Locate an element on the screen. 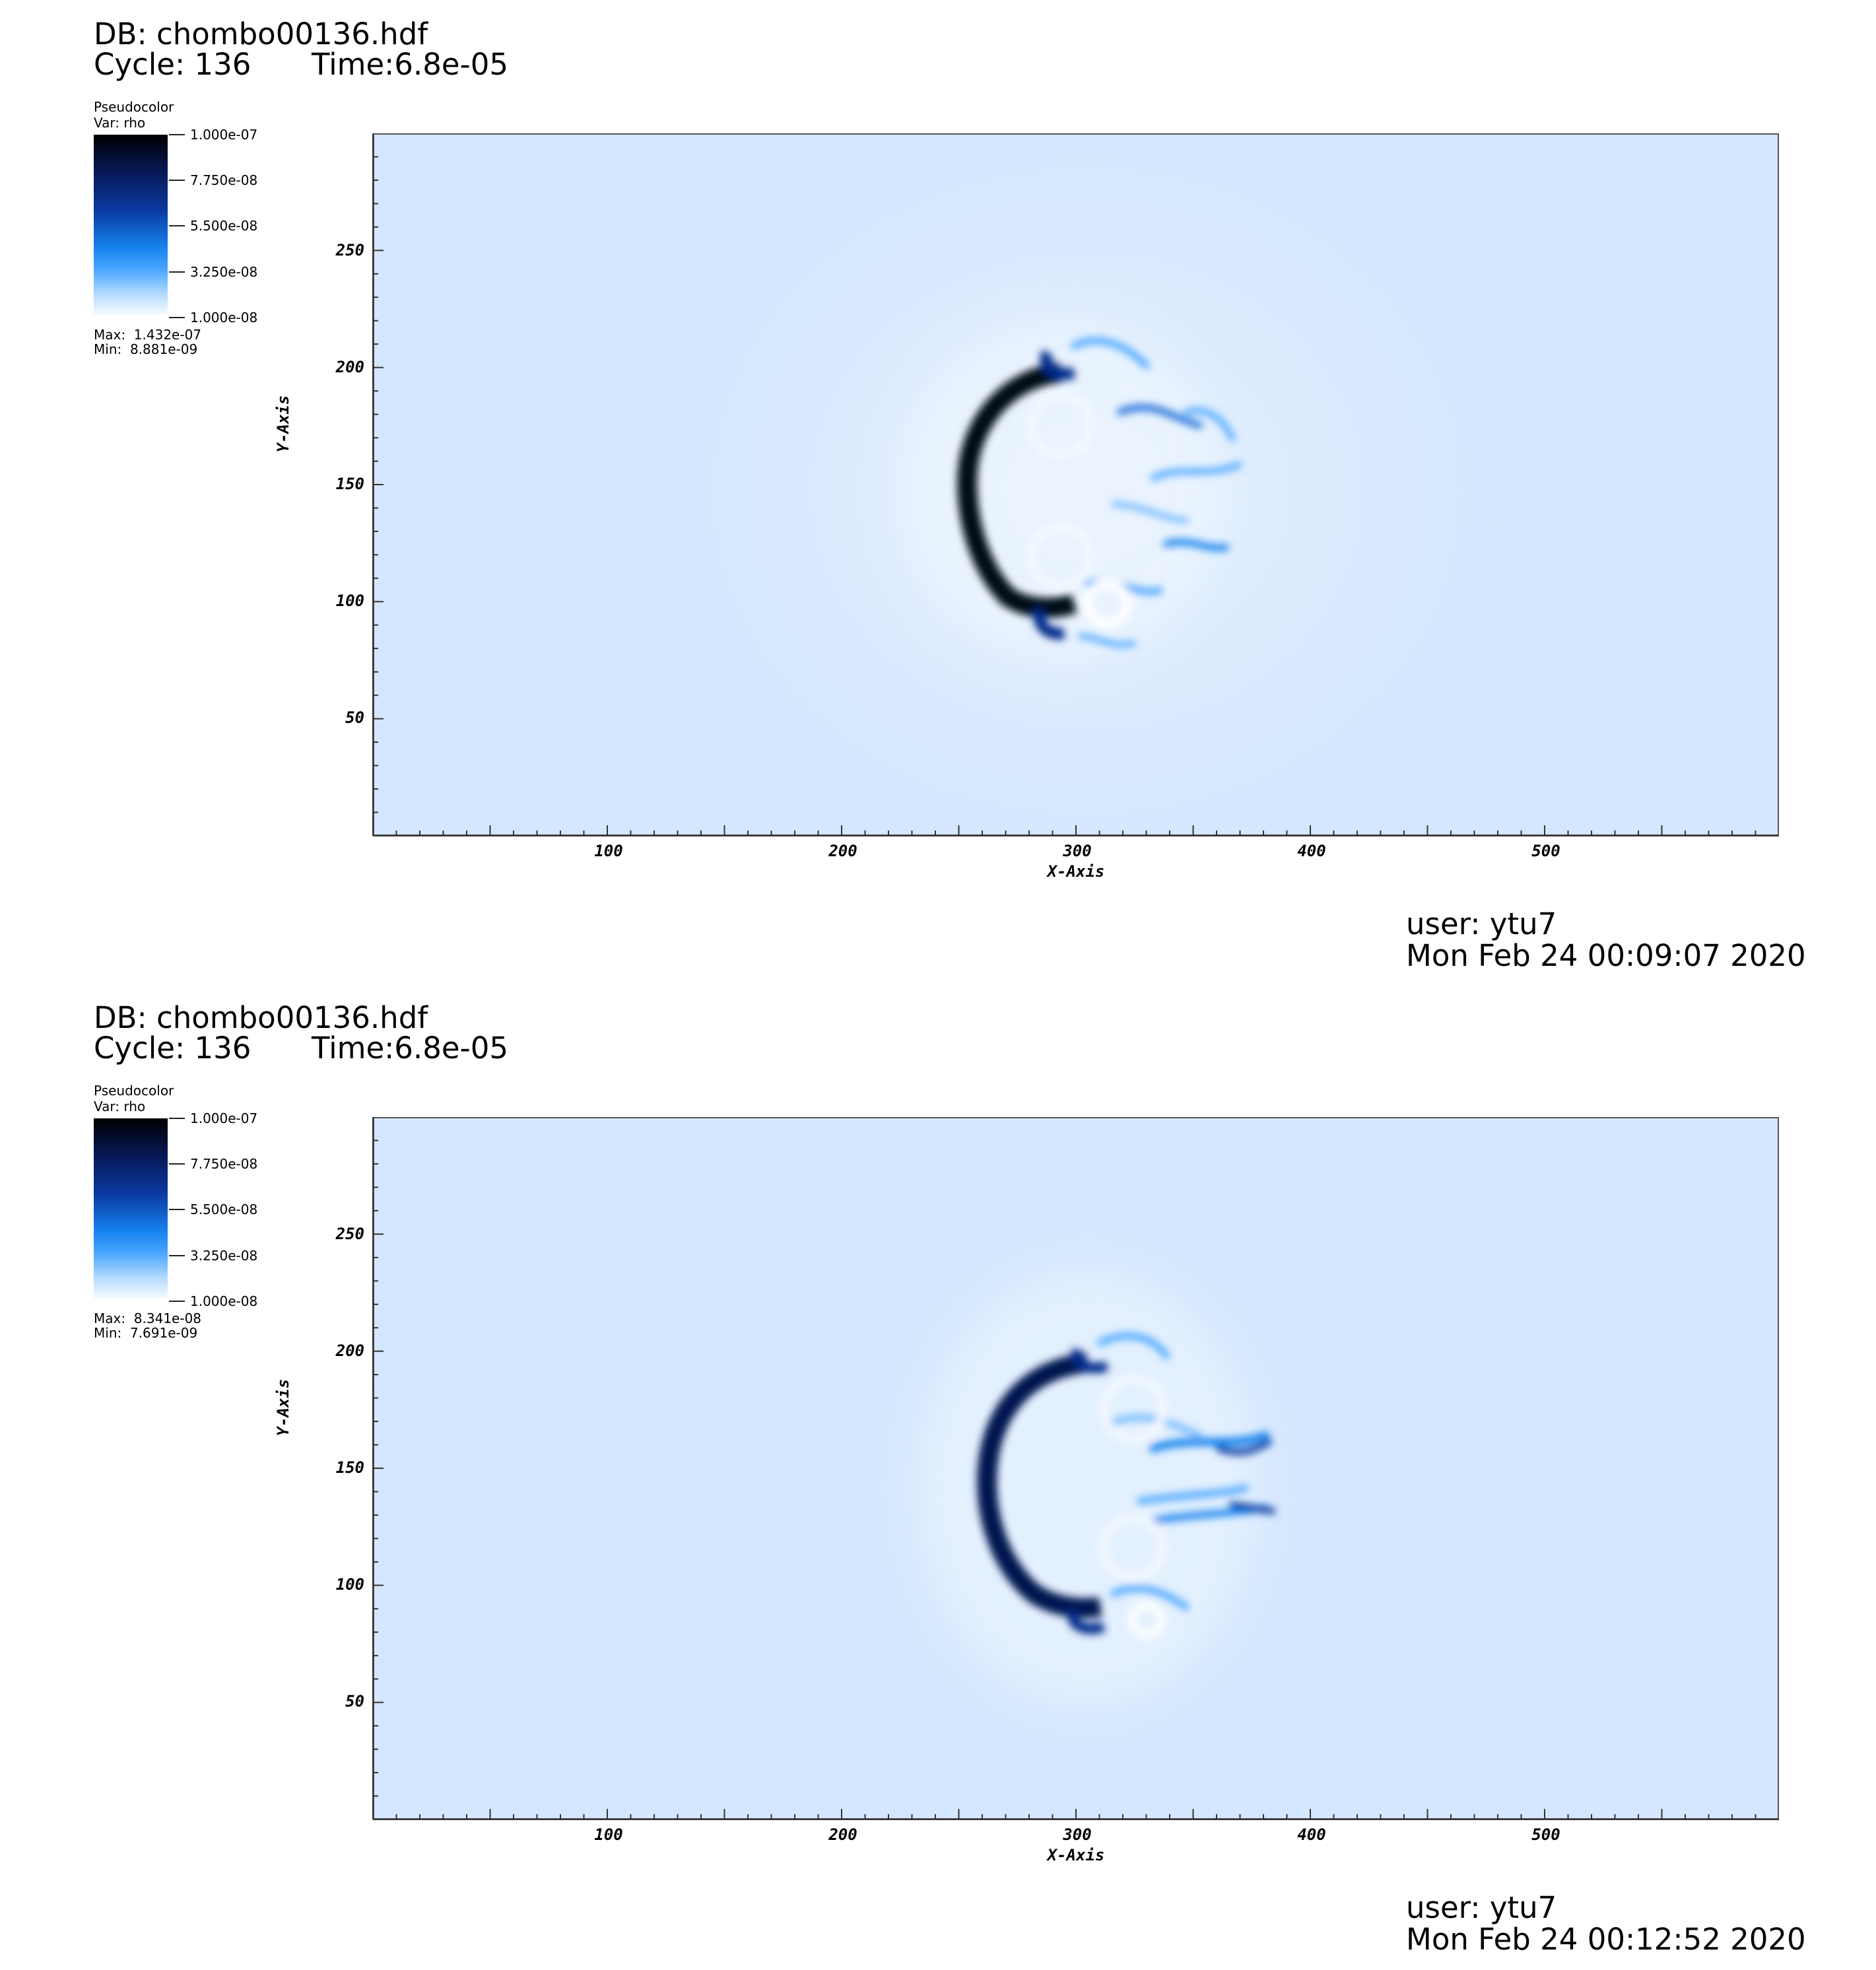 This screenshot has width=1876, height=1970. legend-max: Max: 1.432e-07 is located at coordinates (148, 335).